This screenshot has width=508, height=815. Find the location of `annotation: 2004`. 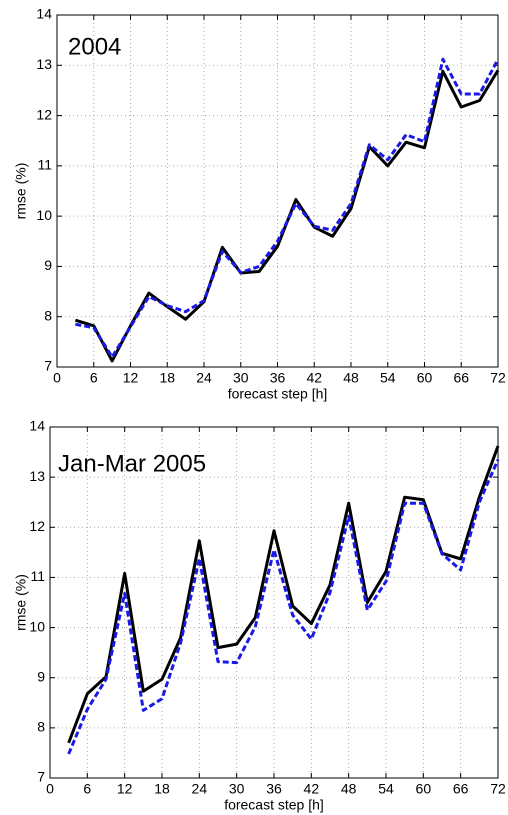

annotation: 2004 is located at coordinates (94, 46).